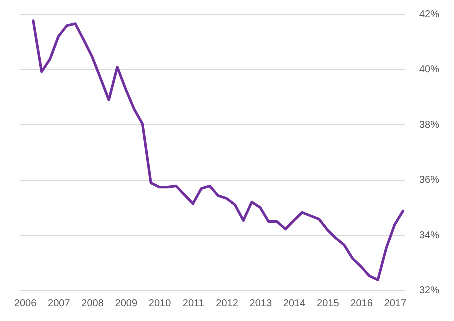 Image resolution: width=454 pixels, height=321 pixels. What do you see at coordinates (193, 304) in the screenshot?
I see `x-tick-label: 2011` at bounding box center [193, 304].